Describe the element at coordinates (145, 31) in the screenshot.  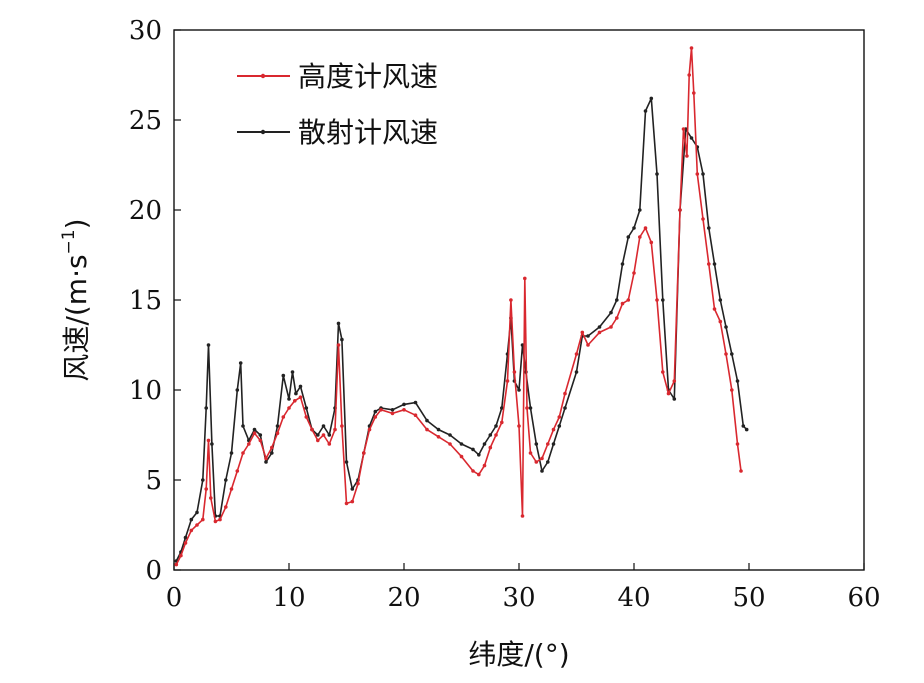
I see `y-tick-label: 30` at that location.